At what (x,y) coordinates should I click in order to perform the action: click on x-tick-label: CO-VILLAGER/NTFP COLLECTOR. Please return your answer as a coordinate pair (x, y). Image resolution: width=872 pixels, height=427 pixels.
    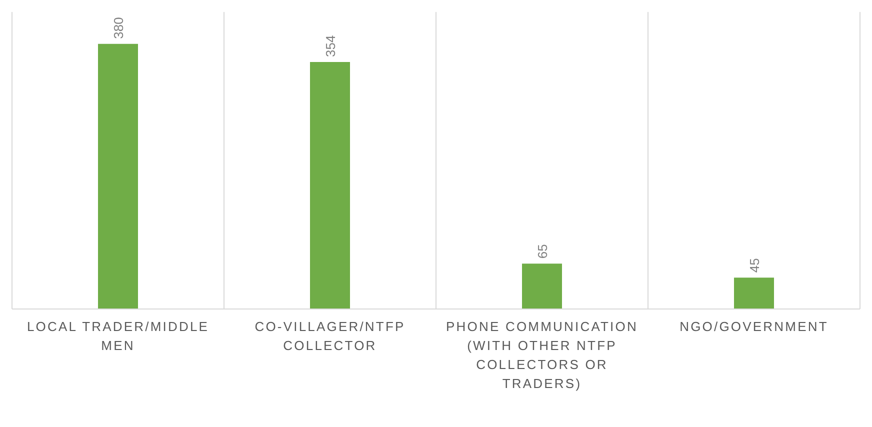
    Looking at the image, I should click on (330, 336).